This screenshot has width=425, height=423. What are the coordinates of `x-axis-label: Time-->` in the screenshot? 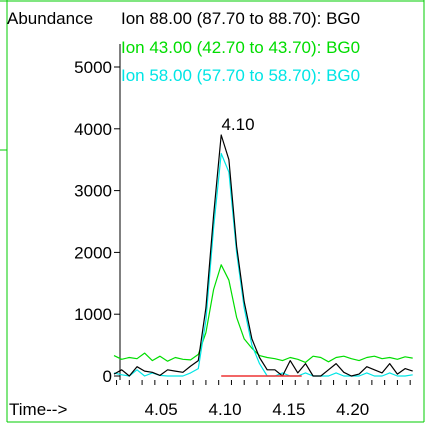 It's located at (38, 409).